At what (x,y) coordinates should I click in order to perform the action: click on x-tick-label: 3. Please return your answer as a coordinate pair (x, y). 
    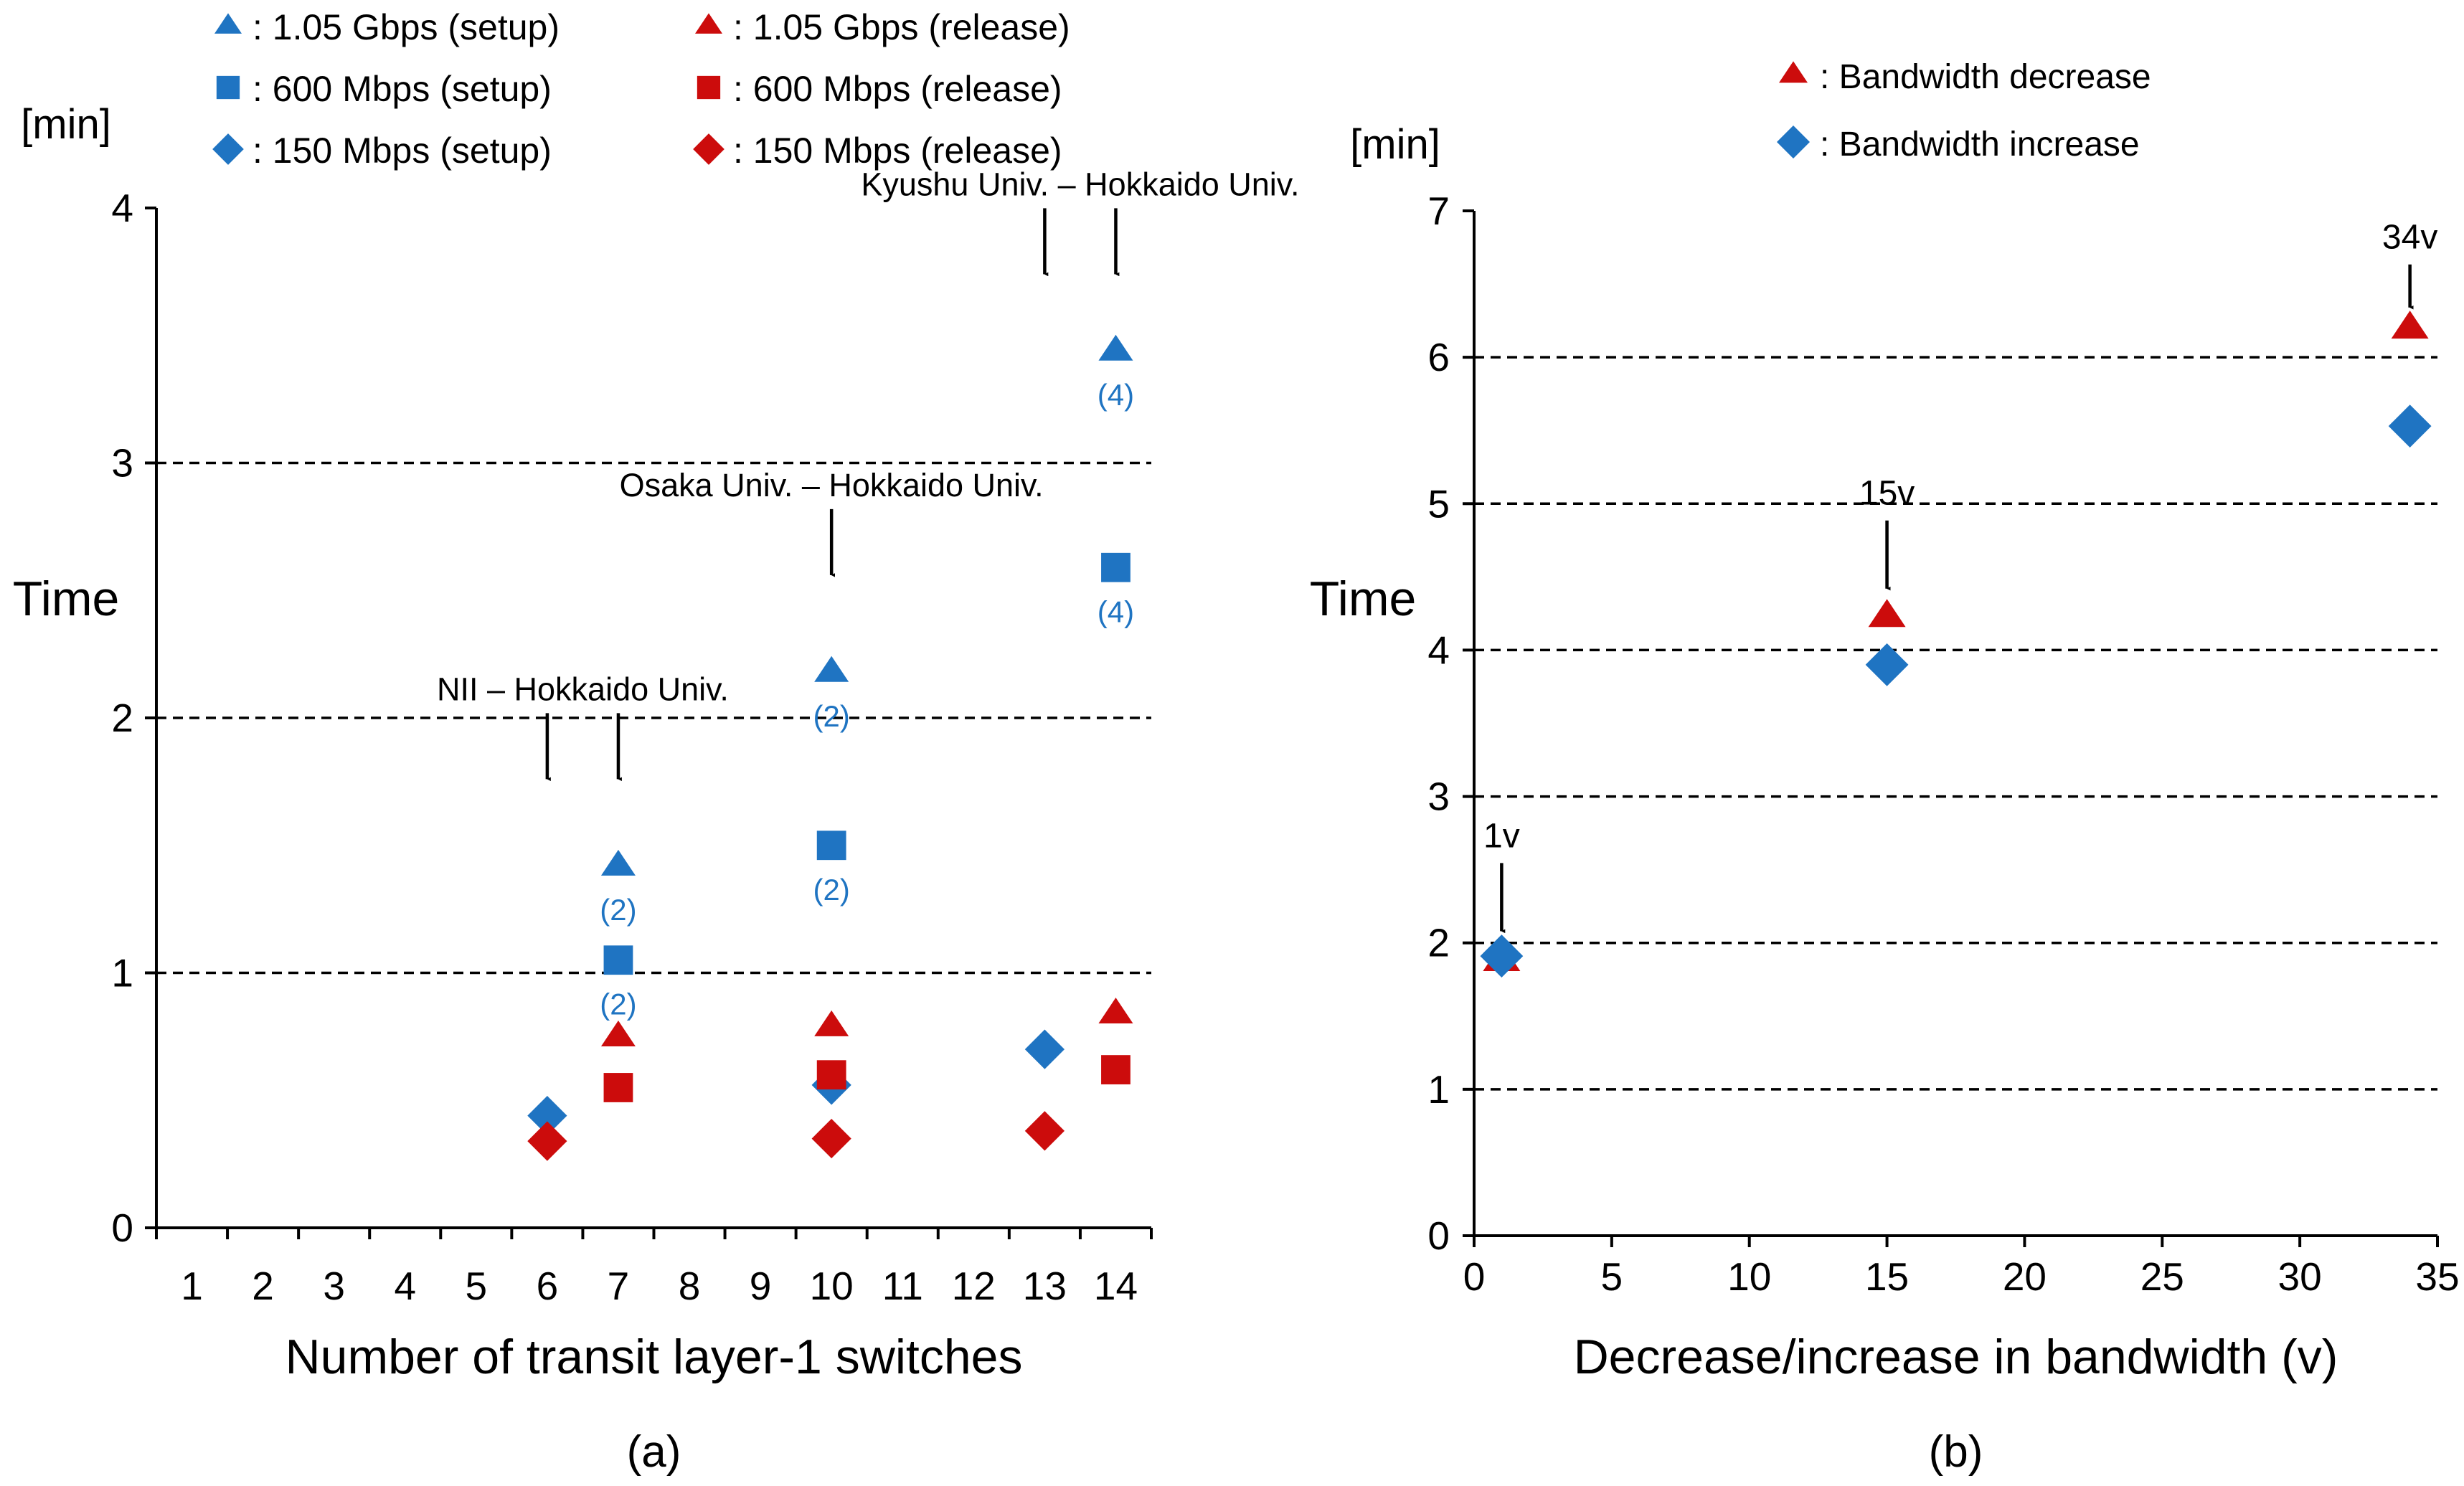
    Looking at the image, I should click on (334, 1286).